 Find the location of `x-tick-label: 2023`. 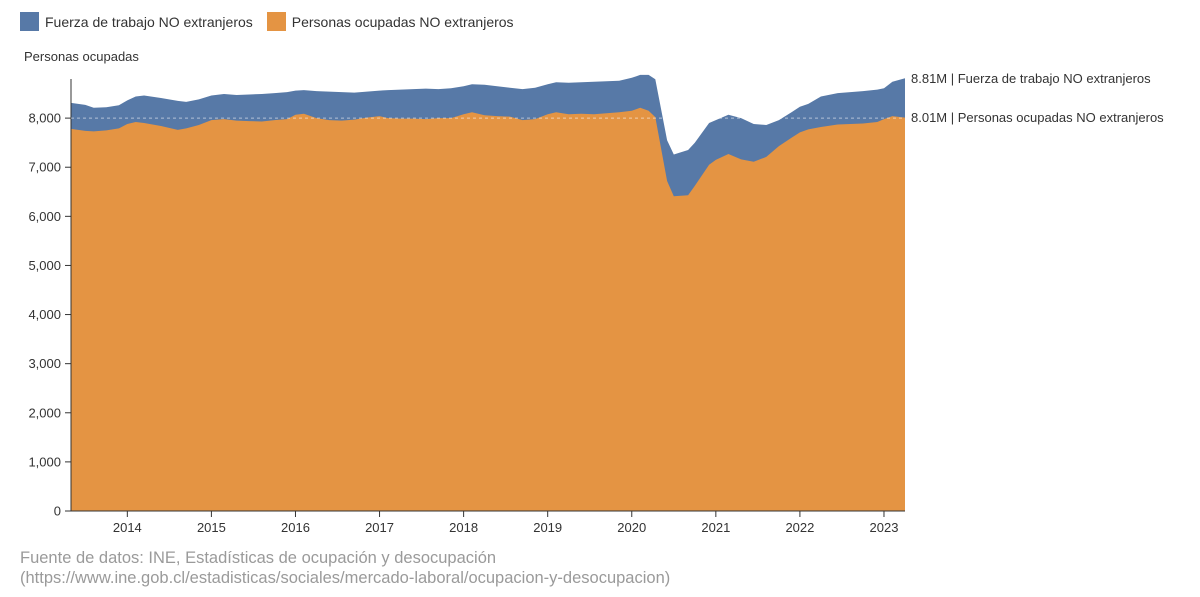

x-tick-label: 2023 is located at coordinates (884, 527).